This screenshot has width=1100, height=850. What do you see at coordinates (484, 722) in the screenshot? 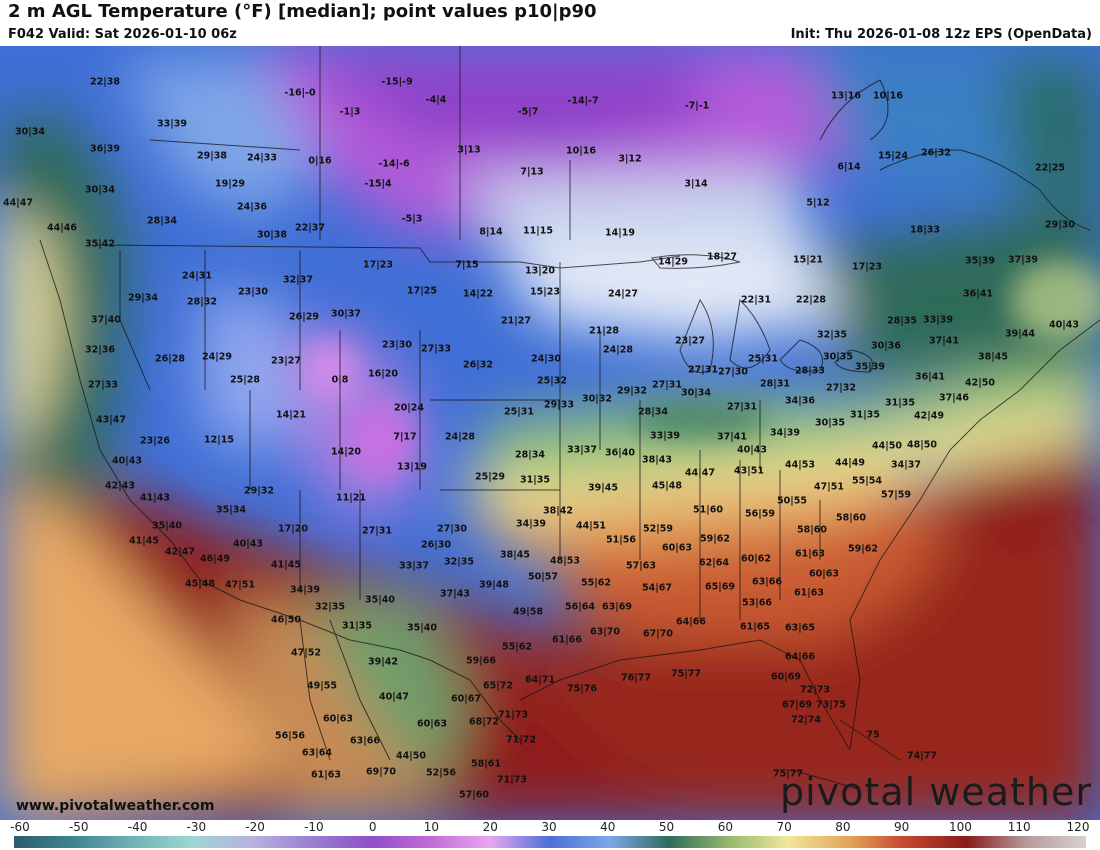
I see `point-value: 68|72` at bounding box center [484, 722].